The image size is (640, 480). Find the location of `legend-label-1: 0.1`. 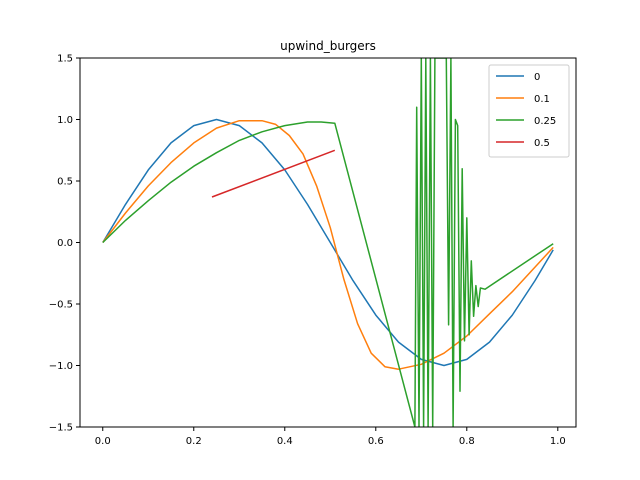

legend-label-1: 0.1 is located at coordinates (542, 99).